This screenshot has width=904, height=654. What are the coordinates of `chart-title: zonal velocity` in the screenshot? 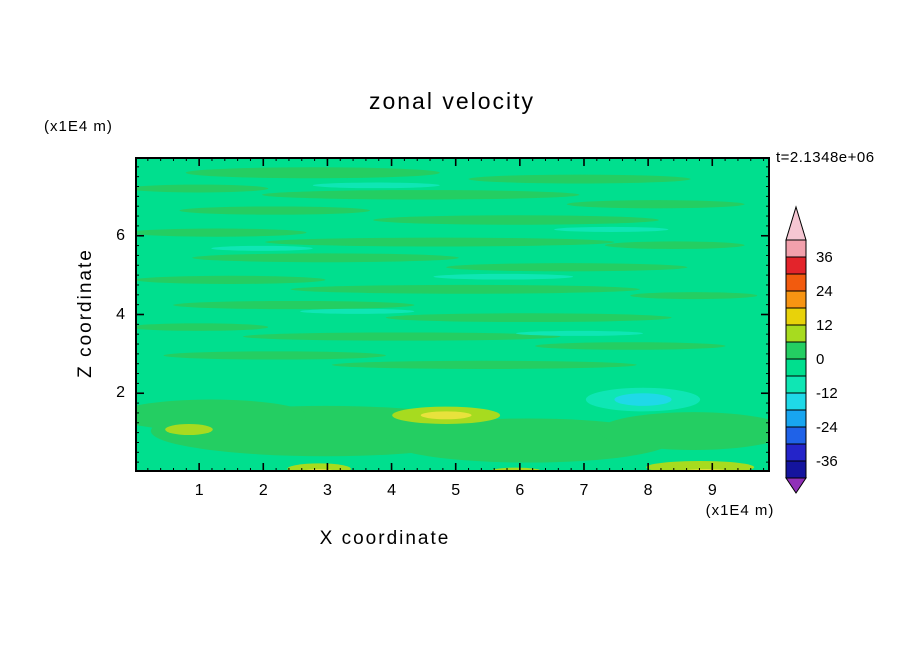 It's located at (452, 101).